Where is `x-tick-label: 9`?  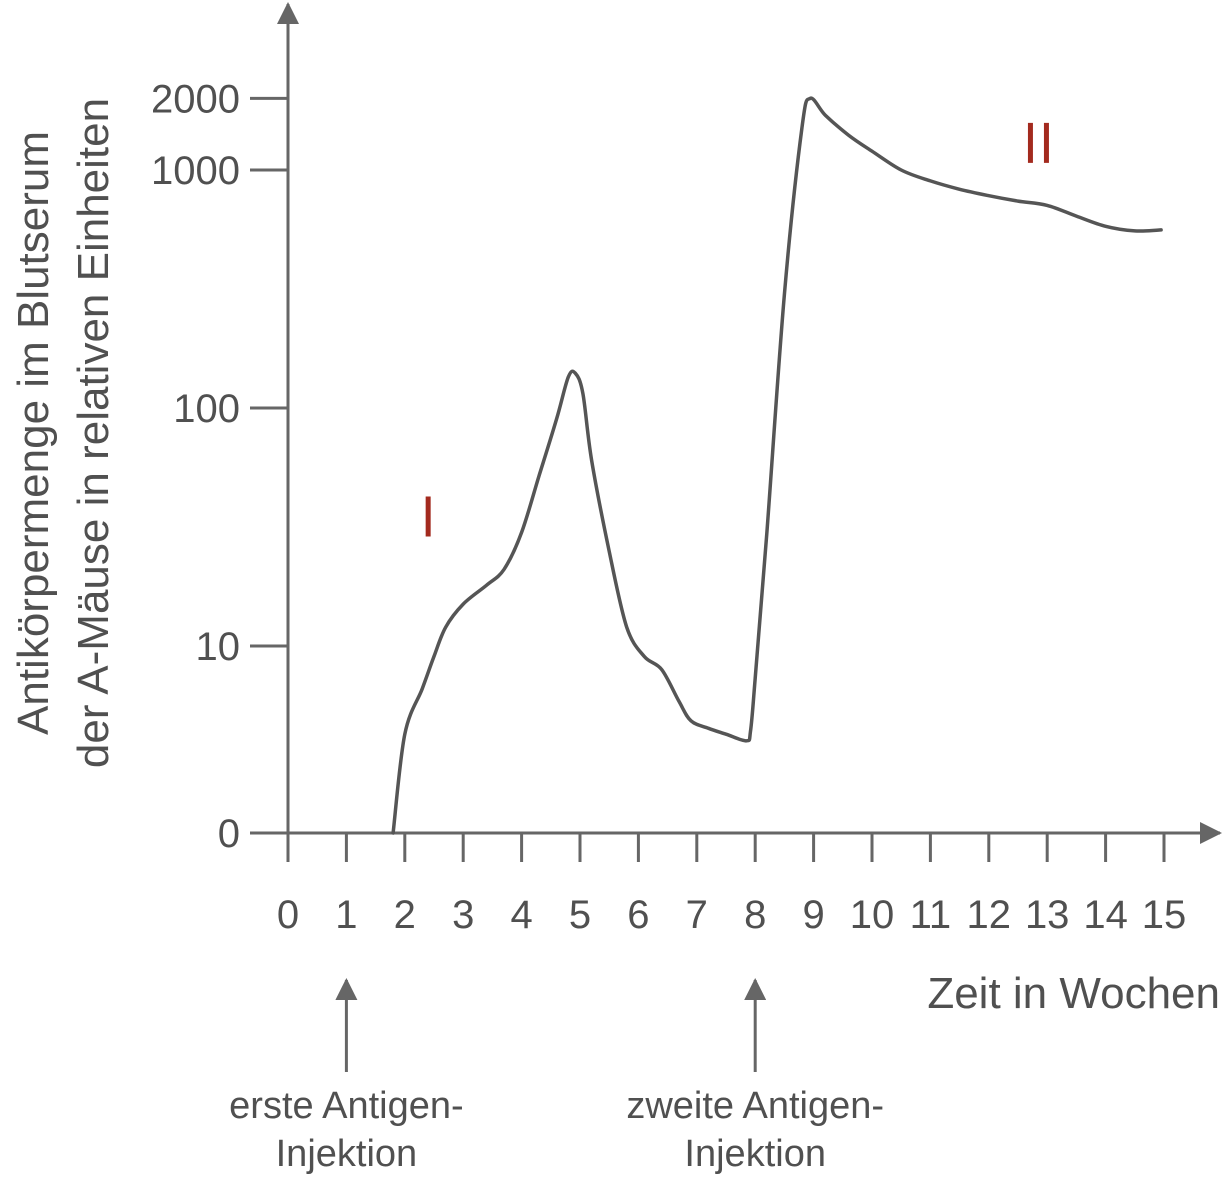
x-tick-label: 9 is located at coordinates (813, 915).